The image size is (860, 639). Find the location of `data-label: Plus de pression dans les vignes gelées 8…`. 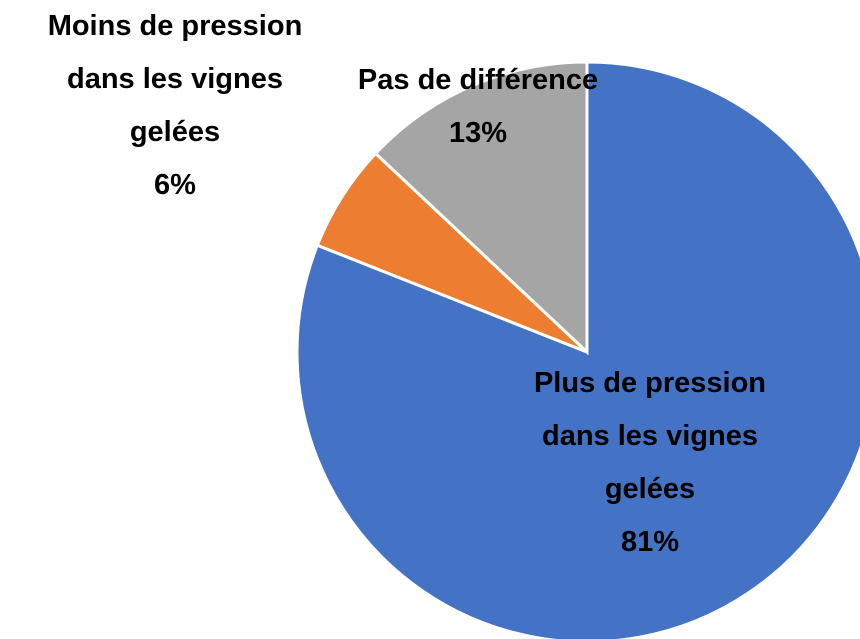

data-label: Plus de pression dans les vignes gelées 8… is located at coordinates (650, 463).